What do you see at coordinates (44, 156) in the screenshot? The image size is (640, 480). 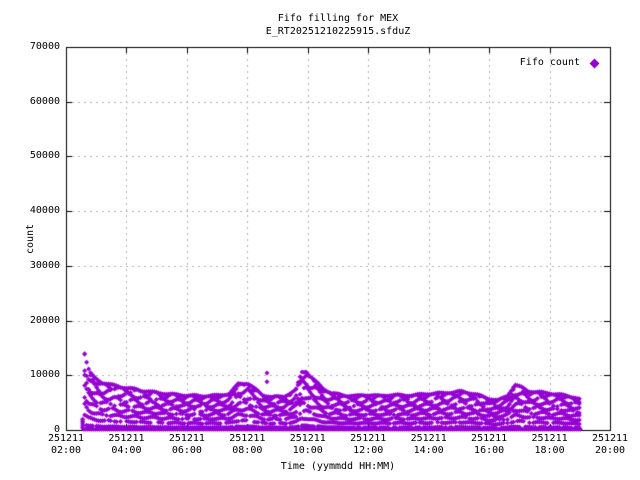 I see `y-tick-label: 50000` at bounding box center [44, 156].